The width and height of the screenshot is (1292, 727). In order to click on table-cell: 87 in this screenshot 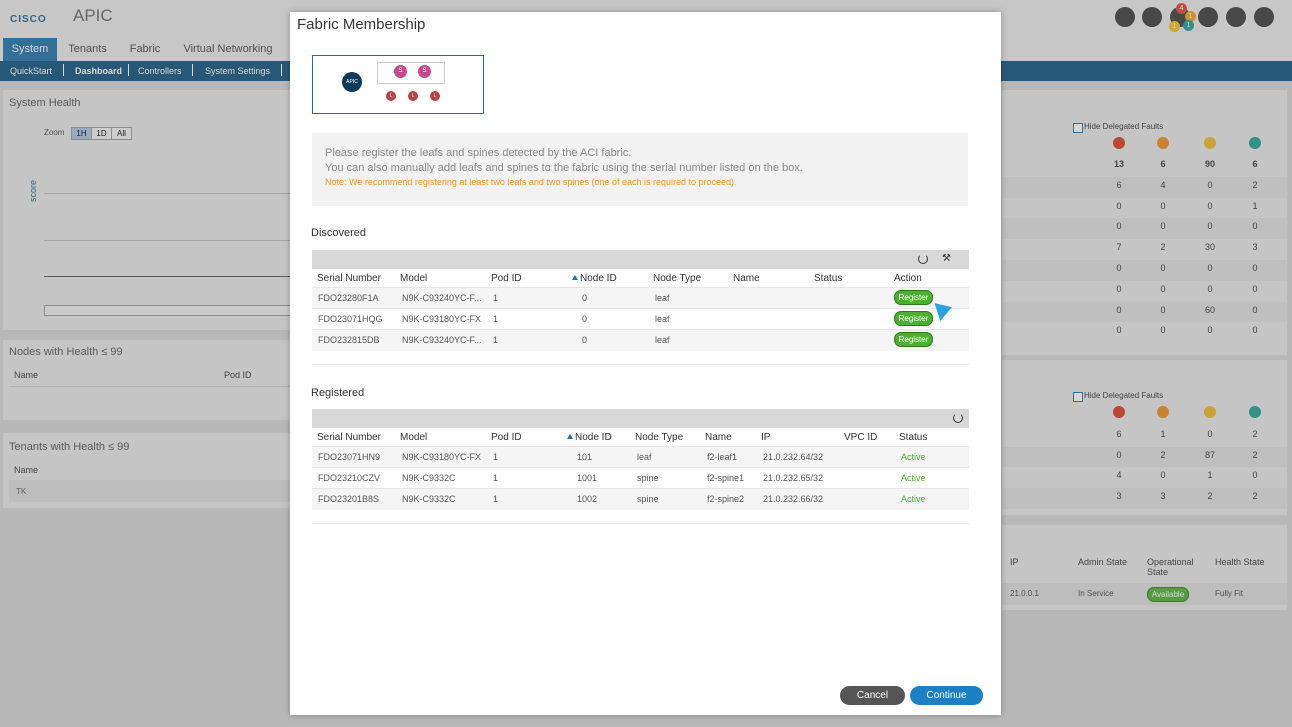, I will do `click(1209, 454)`.